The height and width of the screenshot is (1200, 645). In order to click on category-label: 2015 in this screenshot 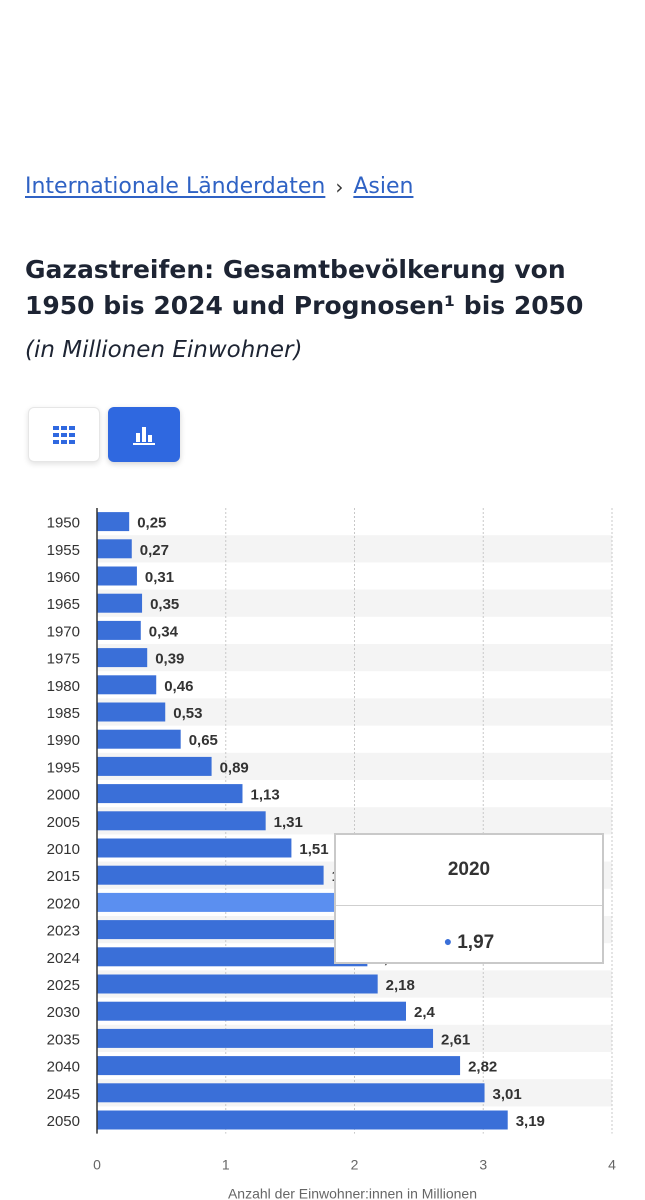, I will do `click(63, 876)`.